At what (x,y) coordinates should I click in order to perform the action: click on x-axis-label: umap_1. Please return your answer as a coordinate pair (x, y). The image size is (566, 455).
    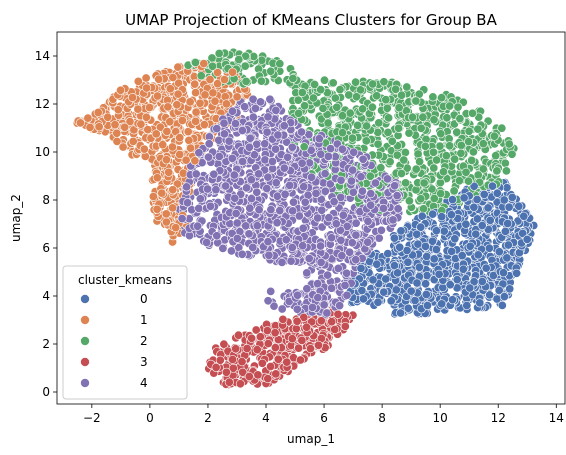
    Looking at the image, I should click on (311, 439).